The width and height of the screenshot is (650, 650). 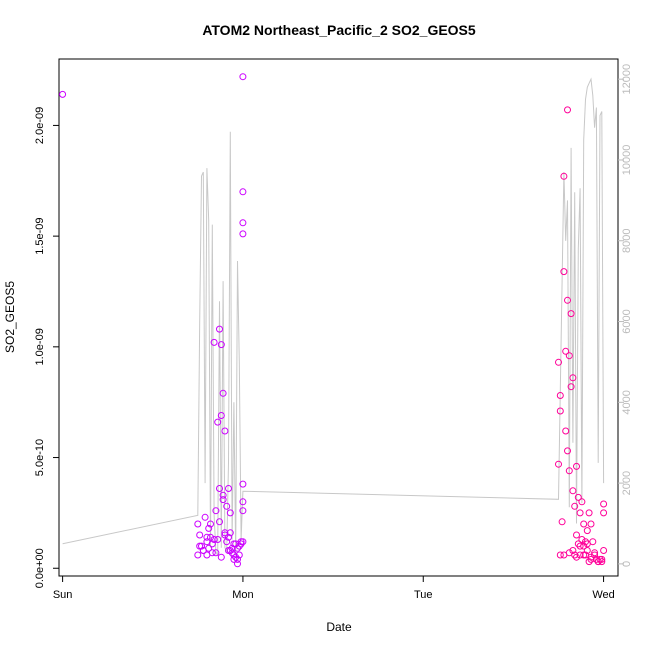 What do you see at coordinates (40, 235) in the screenshot?
I see `y-tick-label: 1.5e-09` at bounding box center [40, 235].